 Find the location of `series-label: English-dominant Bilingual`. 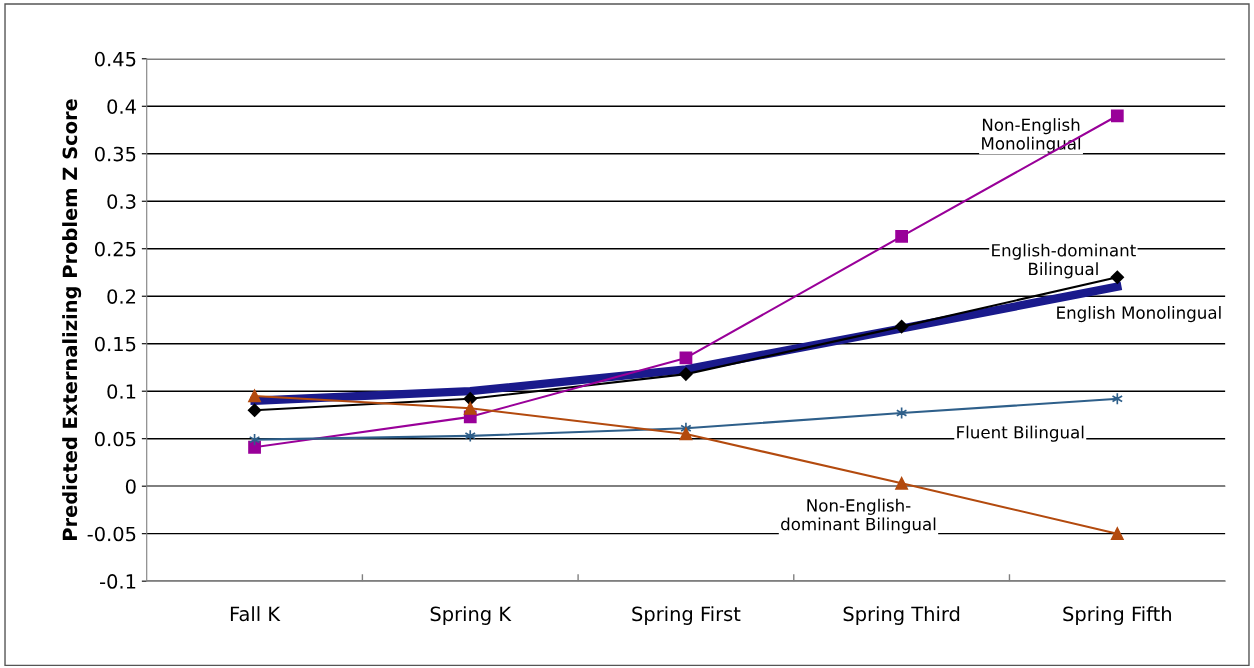

series-label: English-dominant Bilingual is located at coordinates (1064, 261).